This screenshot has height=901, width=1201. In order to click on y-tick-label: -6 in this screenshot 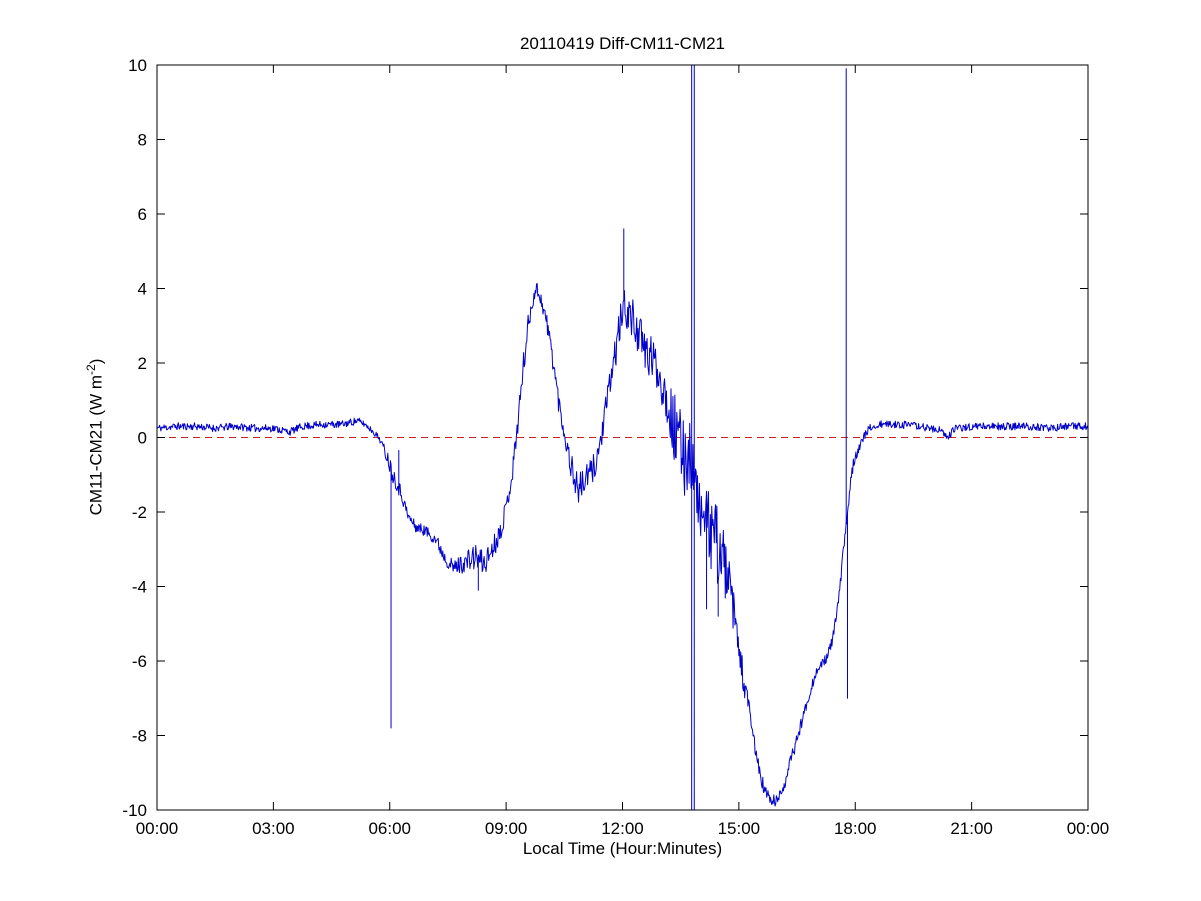, I will do `click(139, 661)`.